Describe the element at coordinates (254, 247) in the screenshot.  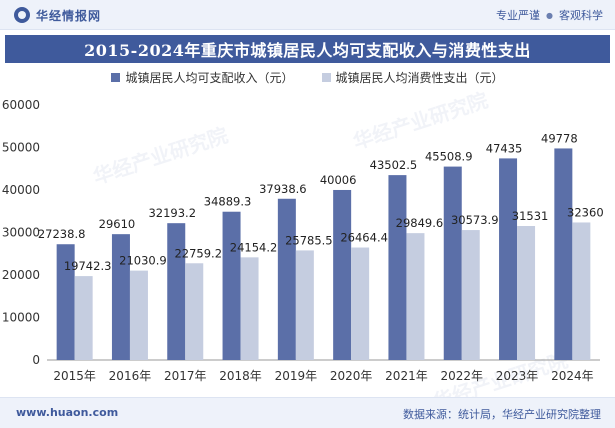
I see `data-label-expense: 24154.2` at that location.